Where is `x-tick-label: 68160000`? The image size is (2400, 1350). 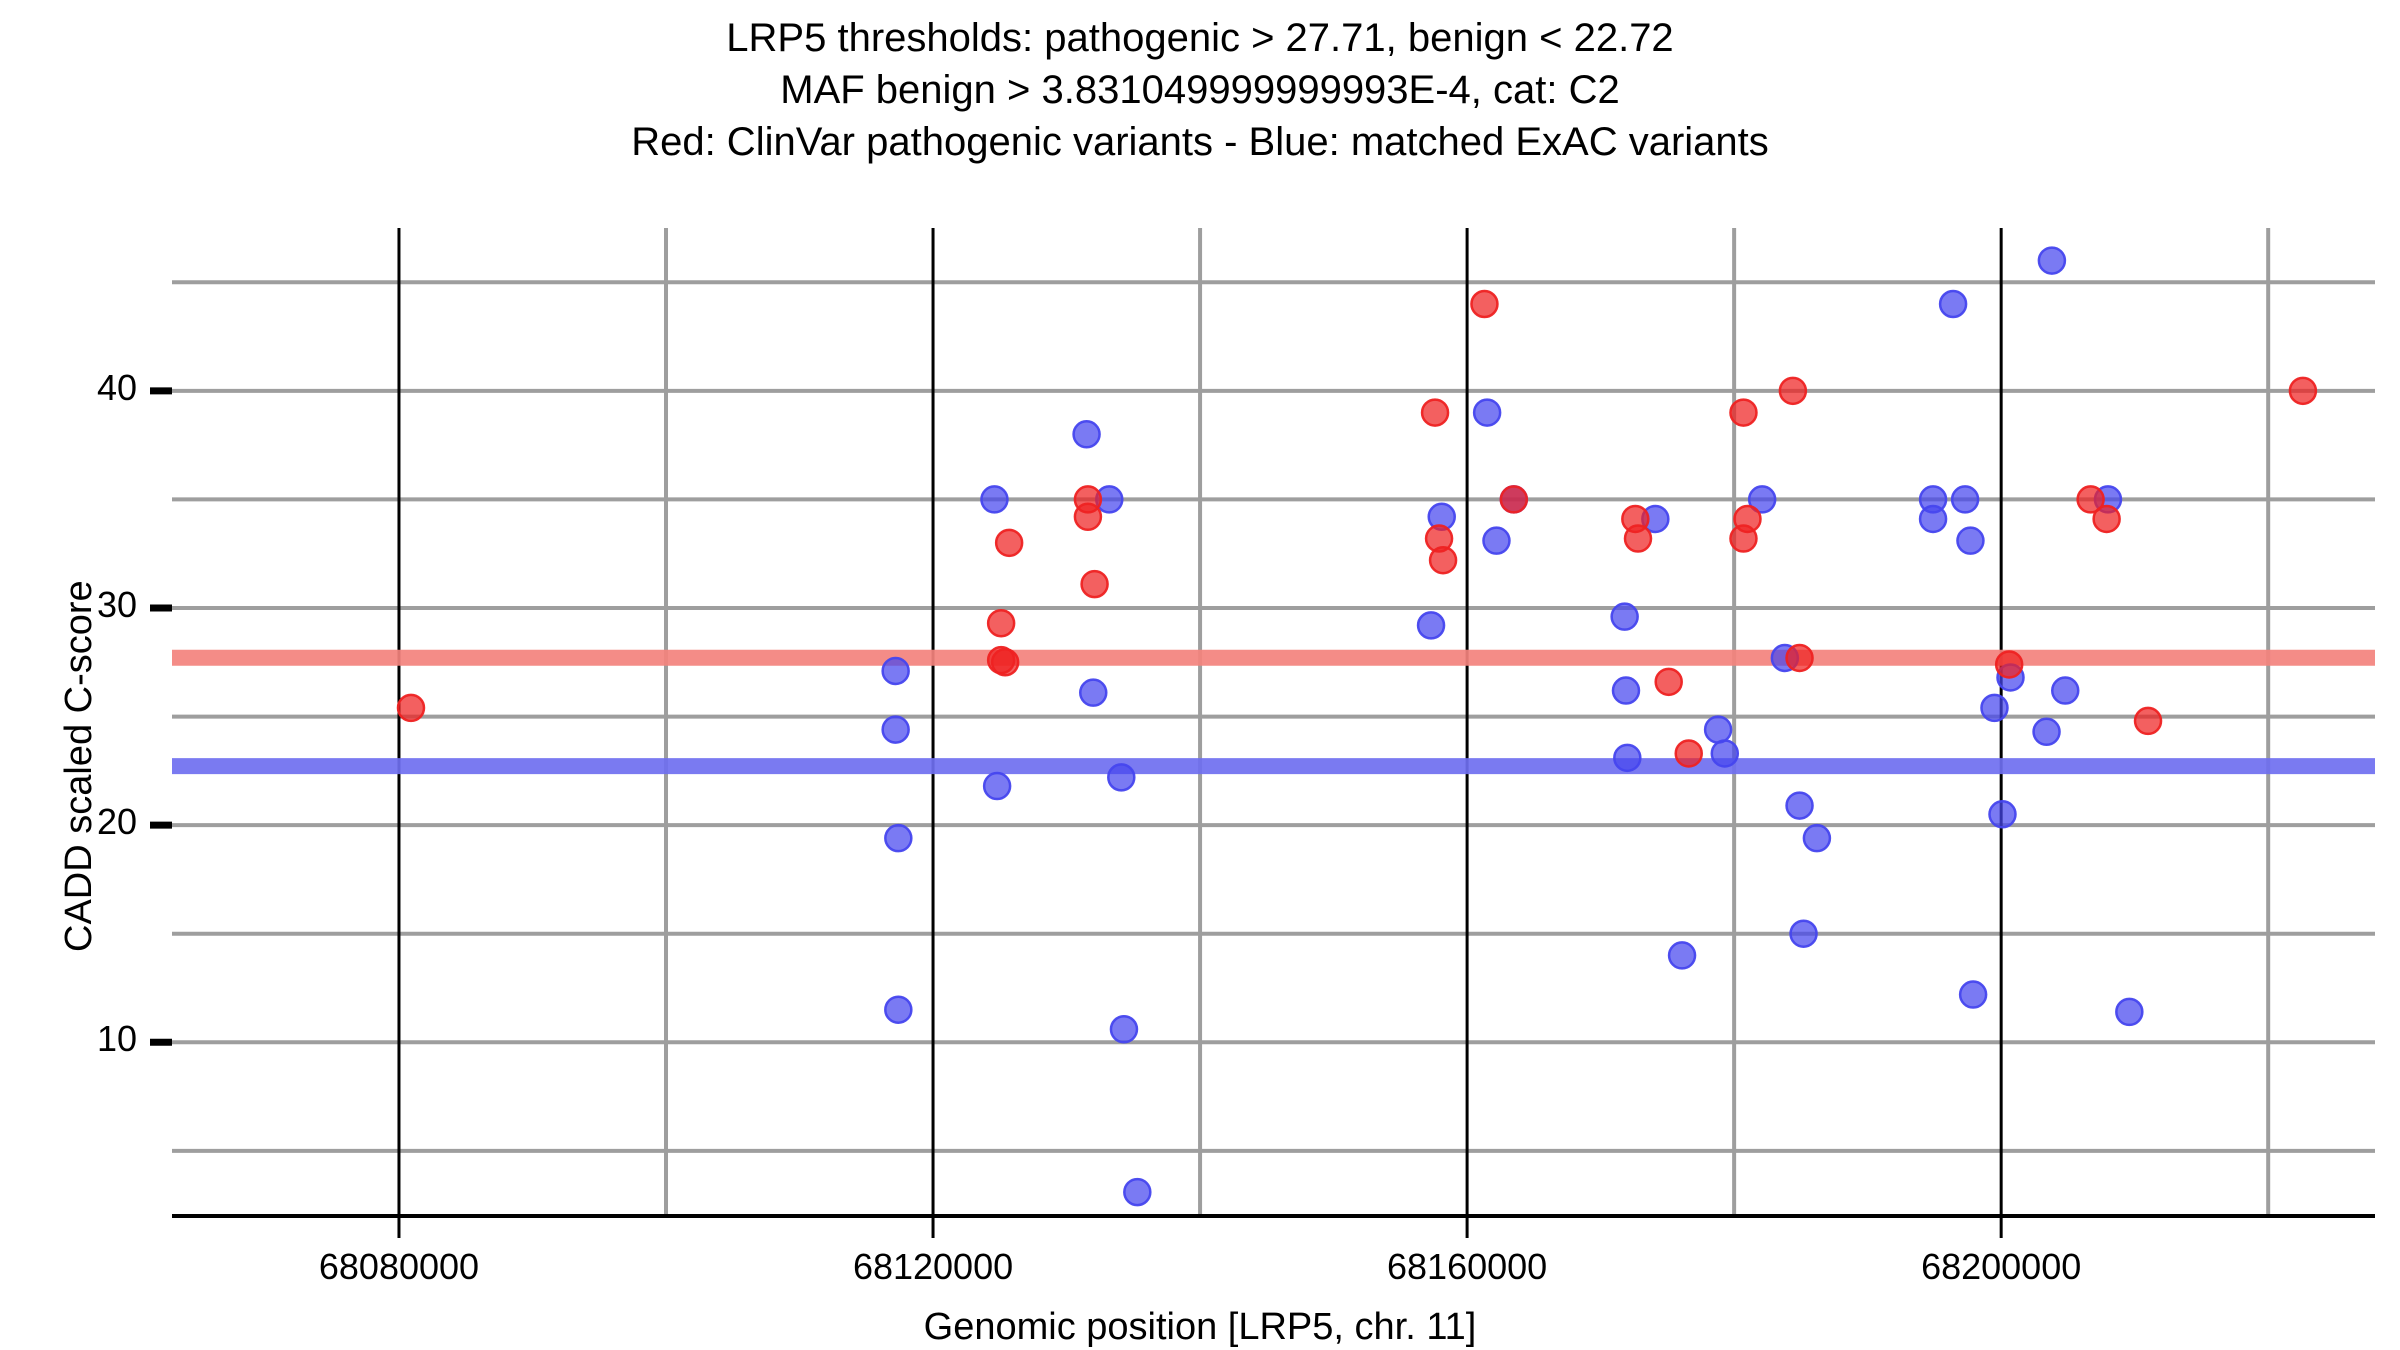 x-tick-label: 68160000 is located at coordinates (1467, 1266).